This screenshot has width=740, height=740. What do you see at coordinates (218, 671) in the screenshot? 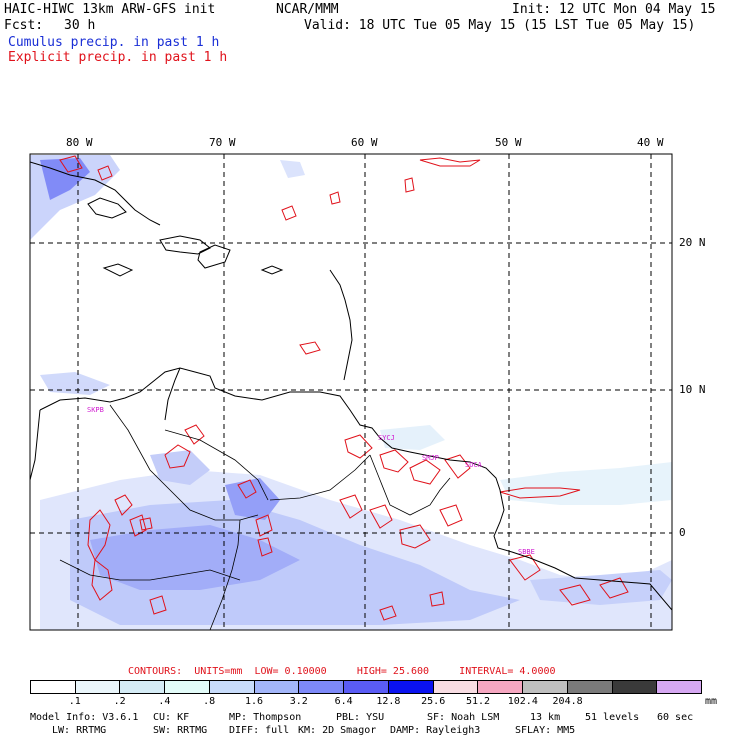
I see `contours-units: UNITS=mm` at bounding box center [218, 671].